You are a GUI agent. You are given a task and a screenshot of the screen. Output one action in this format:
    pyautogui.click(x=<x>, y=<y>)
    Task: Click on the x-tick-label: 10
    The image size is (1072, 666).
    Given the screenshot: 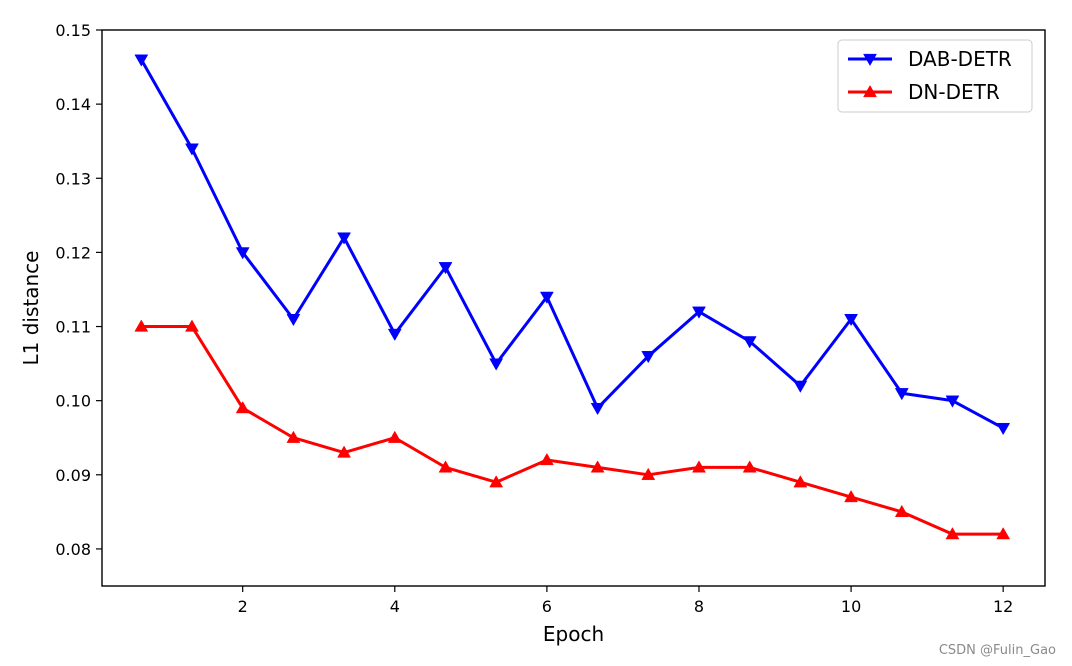 What is the action you would take?
    pyautogui.click(x=851, y=606)
    